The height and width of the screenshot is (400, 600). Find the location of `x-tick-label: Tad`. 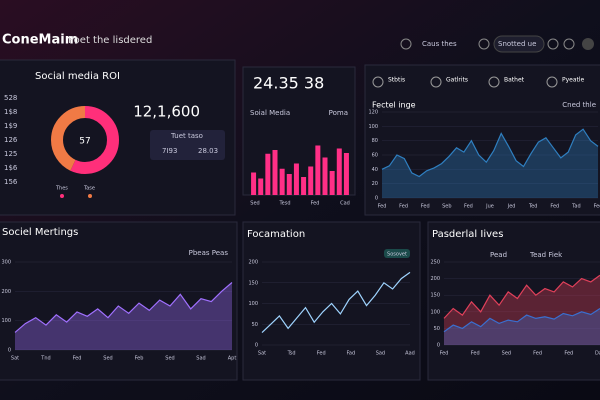

x-tick-label: Tad is located at coordinates (575, 207).